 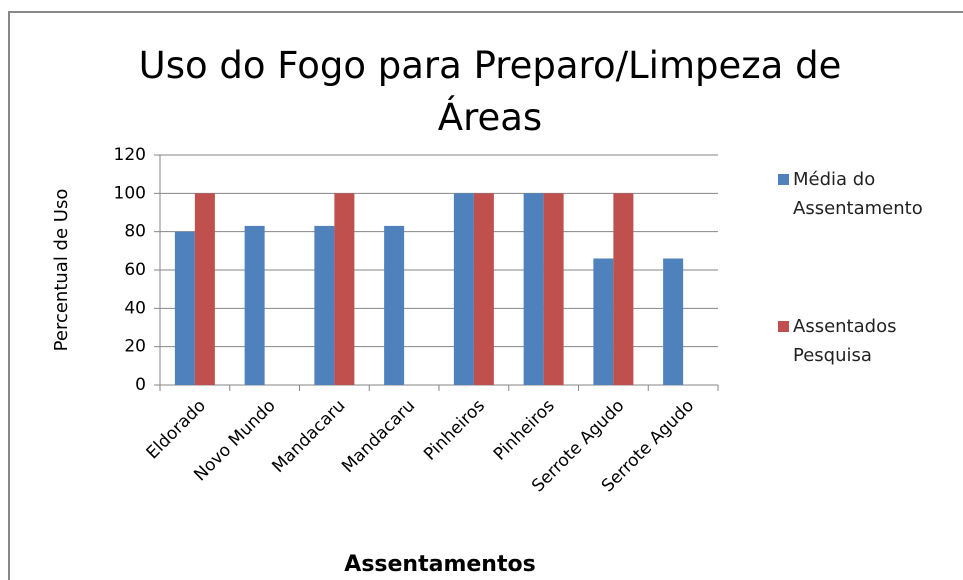 What do you see at coordinates (130, 155) in the screenshot?
I see `y-tick-label: 120` at bounding box center [130, 155].